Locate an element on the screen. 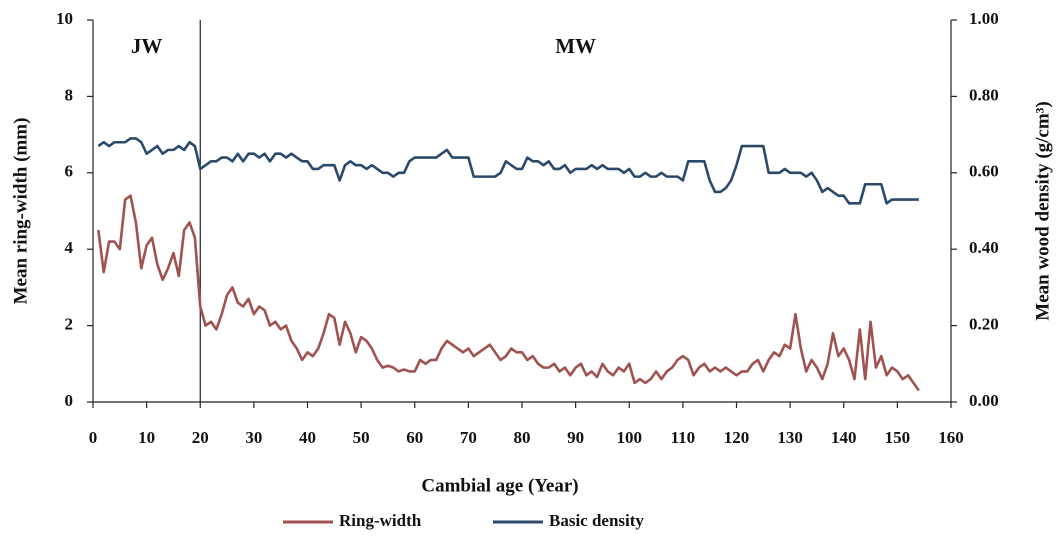  y-tick-label: 2 is located at coordinates (69, 324).